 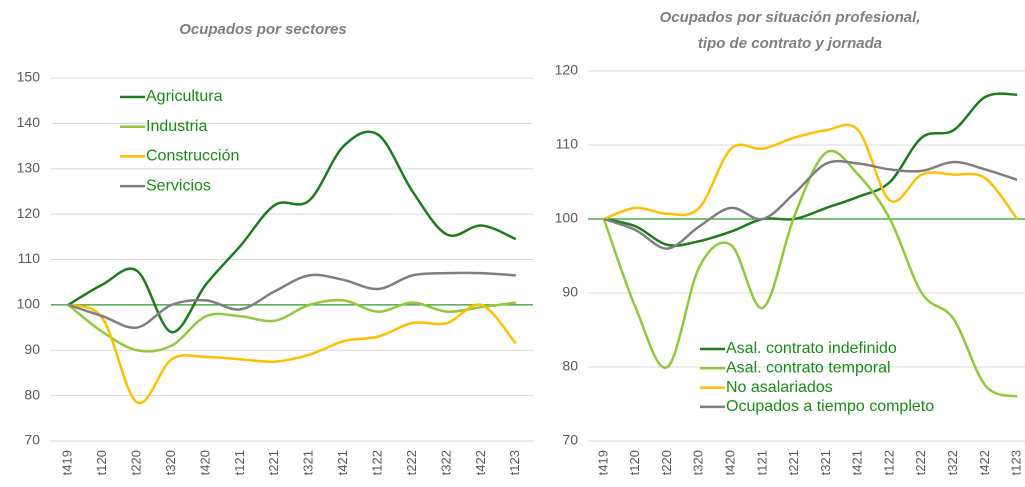 I want to click on legend-label: Construcción, so click(x=192, y=156).